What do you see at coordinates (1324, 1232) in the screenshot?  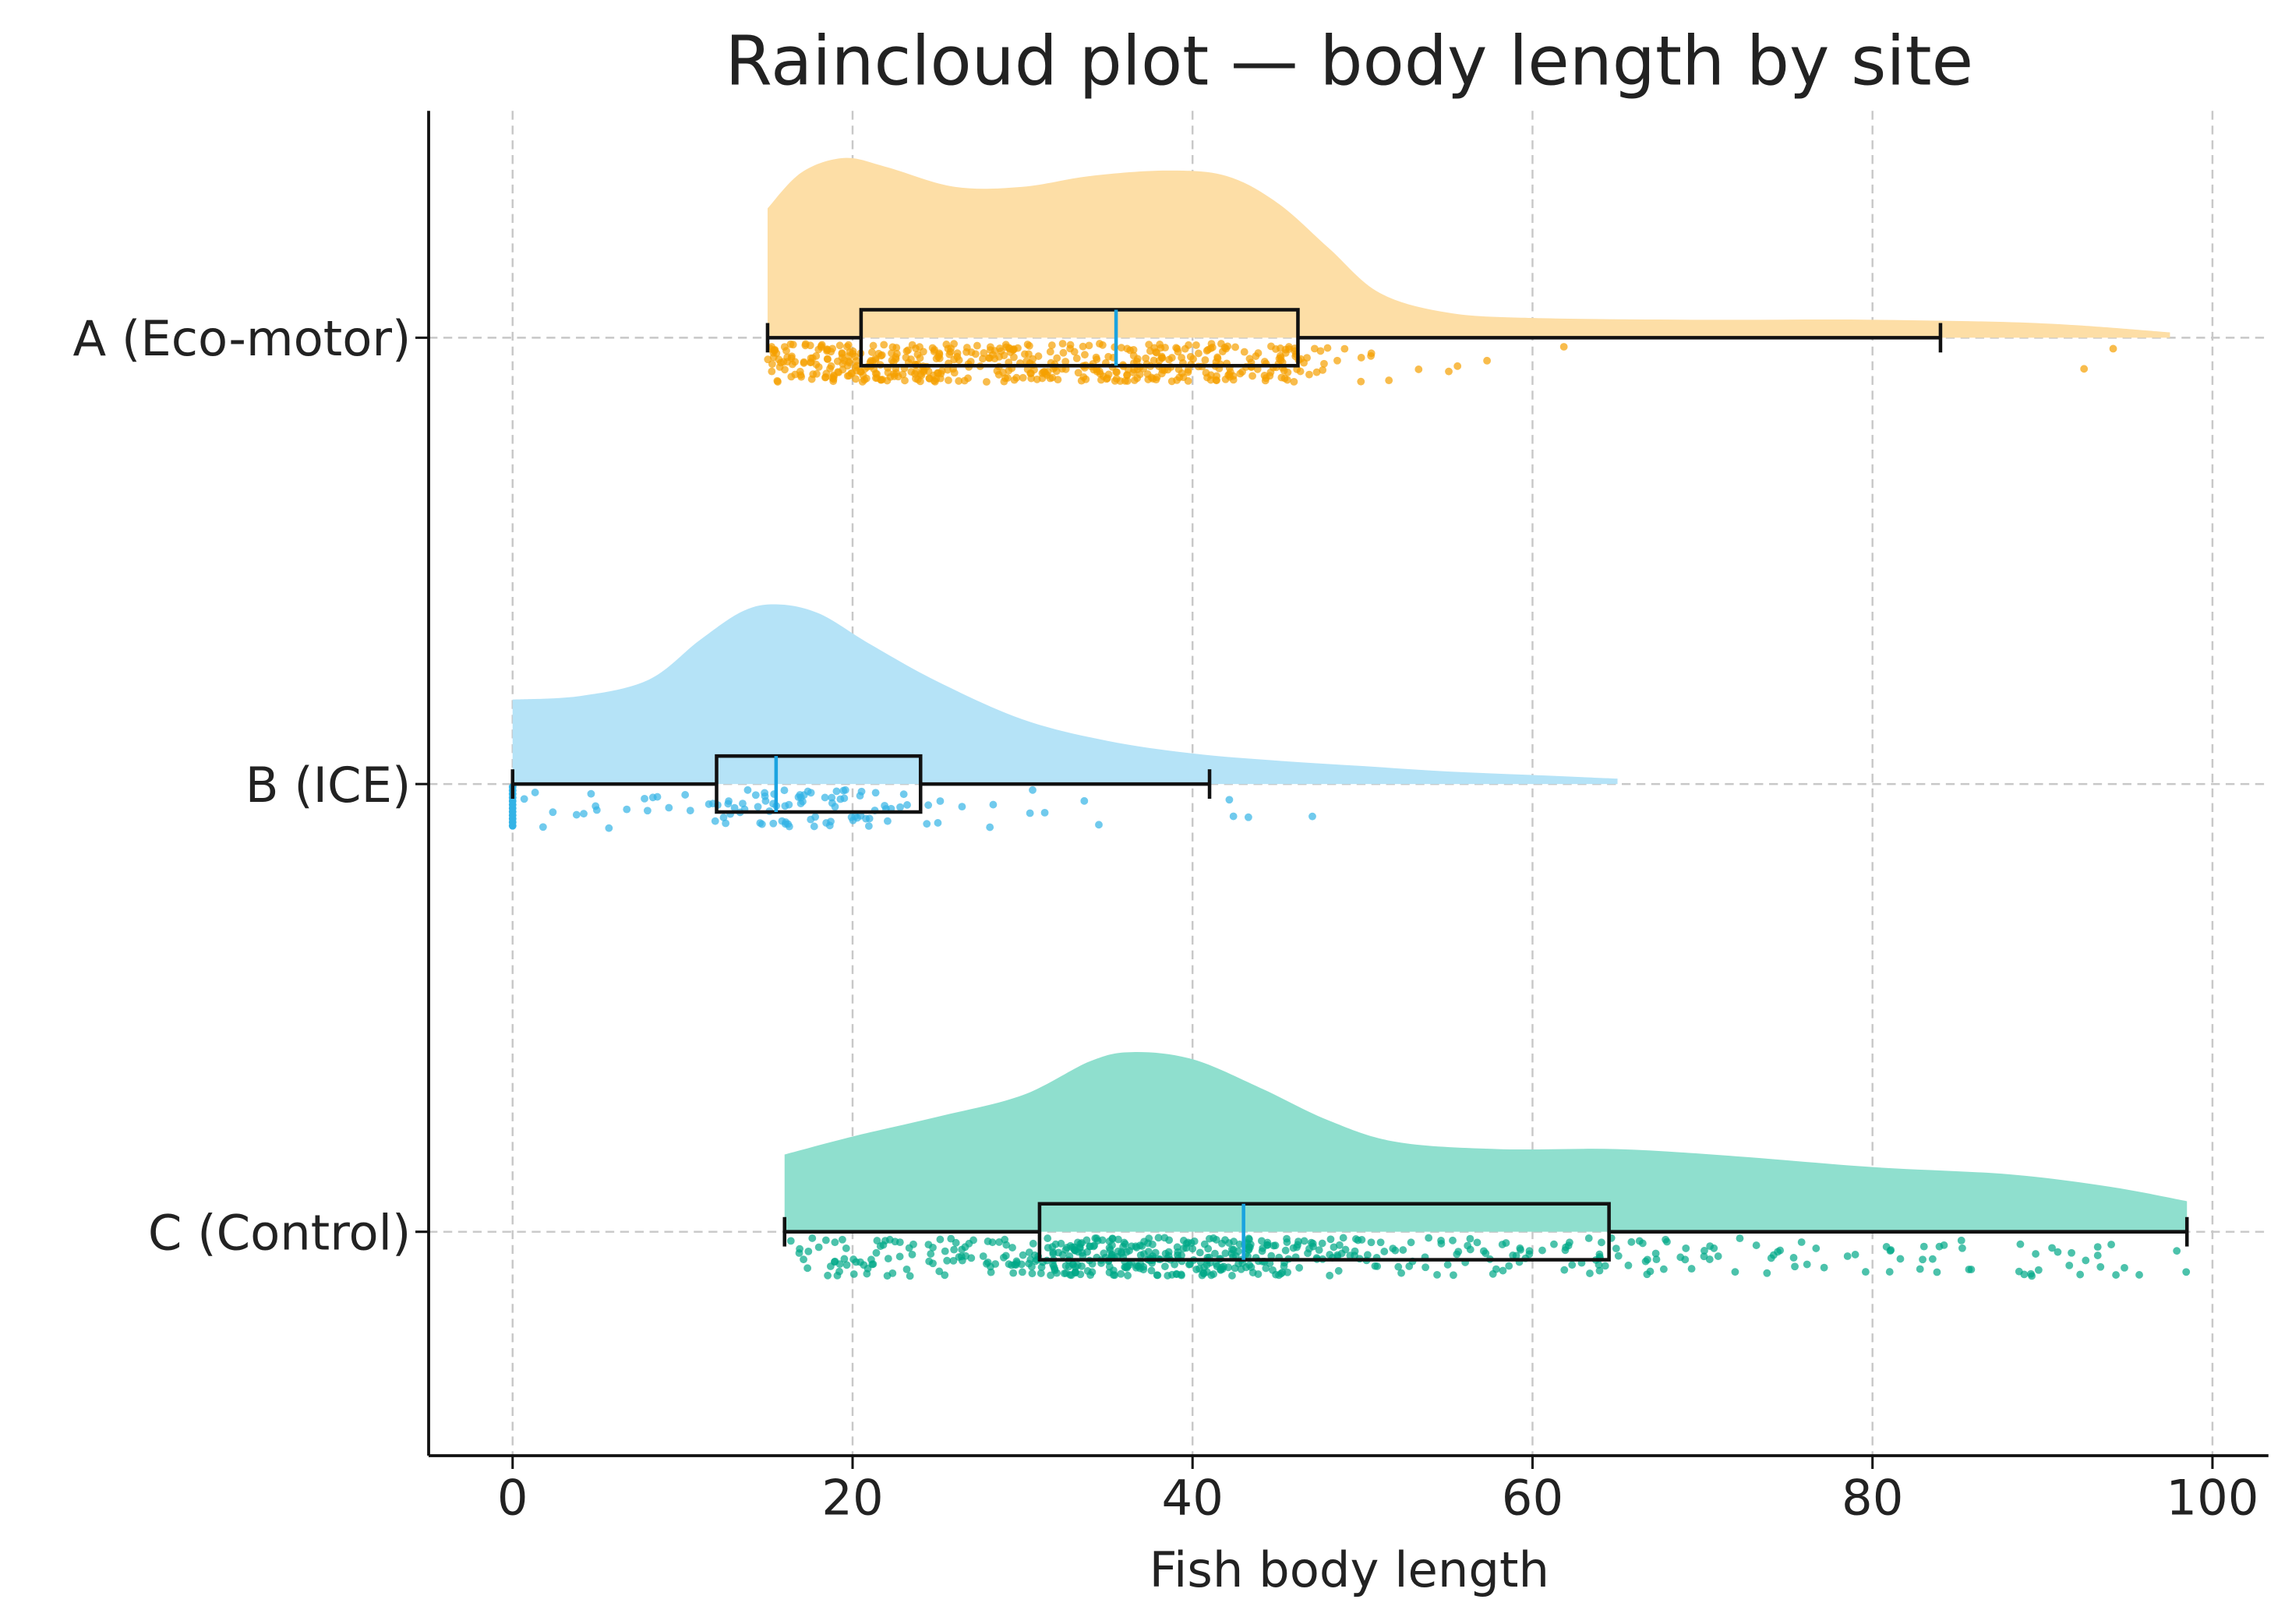 I see `iqr-box` at bounding box center [1324, 1232].